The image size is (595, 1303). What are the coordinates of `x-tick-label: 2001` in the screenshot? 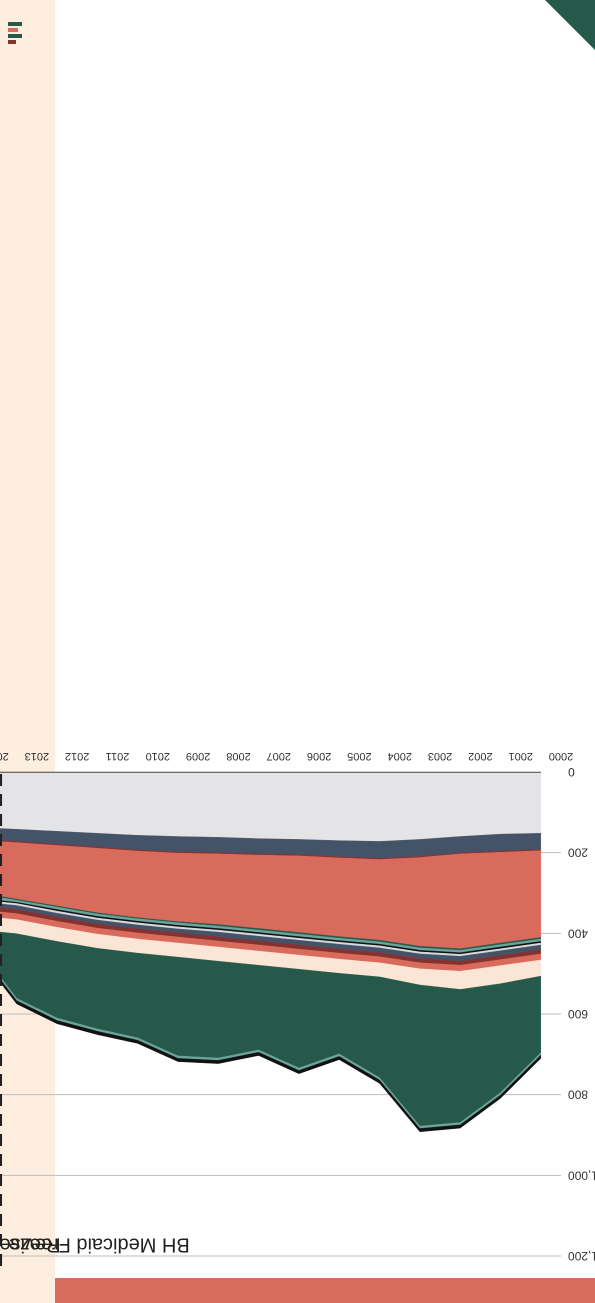 It's located at (520, 756).